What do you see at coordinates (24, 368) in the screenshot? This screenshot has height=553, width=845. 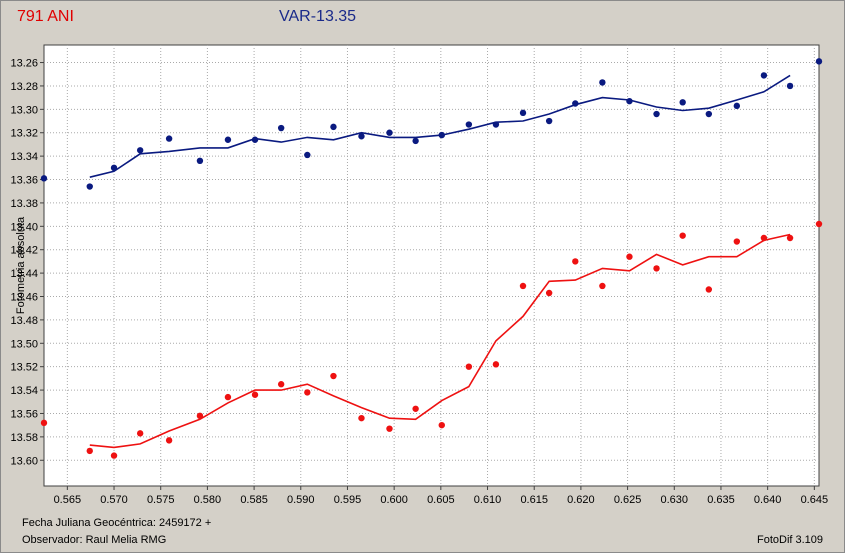 I see `y-tick-label: 13.52` at bounding box center [24, 368].